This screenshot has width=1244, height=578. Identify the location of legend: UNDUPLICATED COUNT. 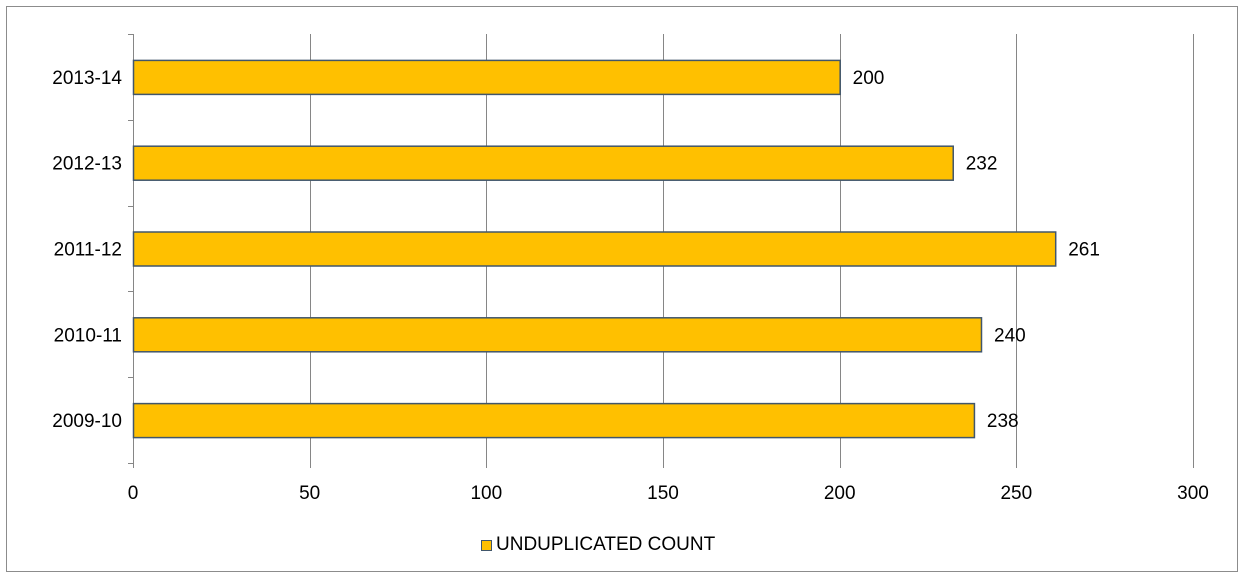
(598, 545).